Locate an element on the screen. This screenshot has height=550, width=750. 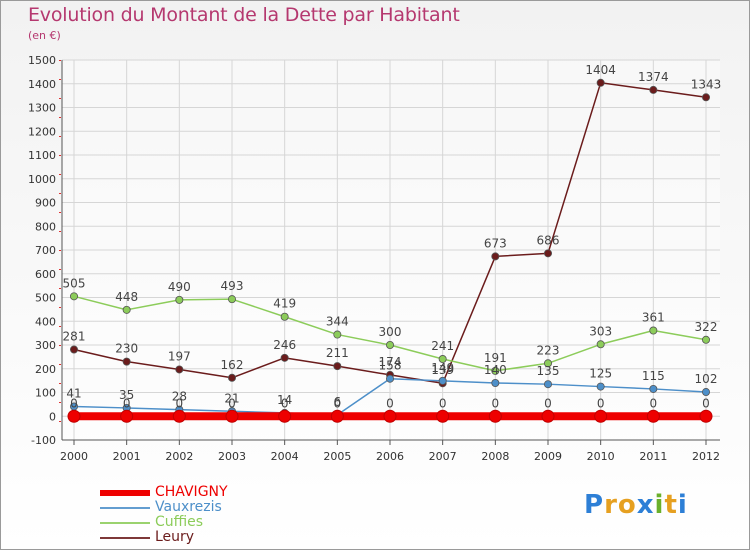
data-label: 1343 is located at coordinates (706, 84).